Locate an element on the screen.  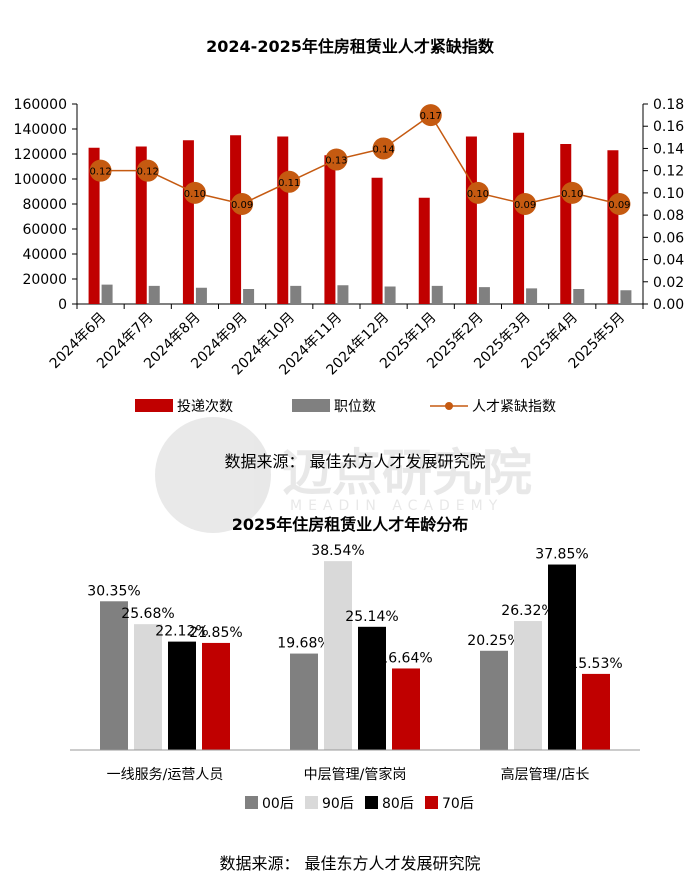
right-tick-label: 0.12 is located at coordinates (668, 172).